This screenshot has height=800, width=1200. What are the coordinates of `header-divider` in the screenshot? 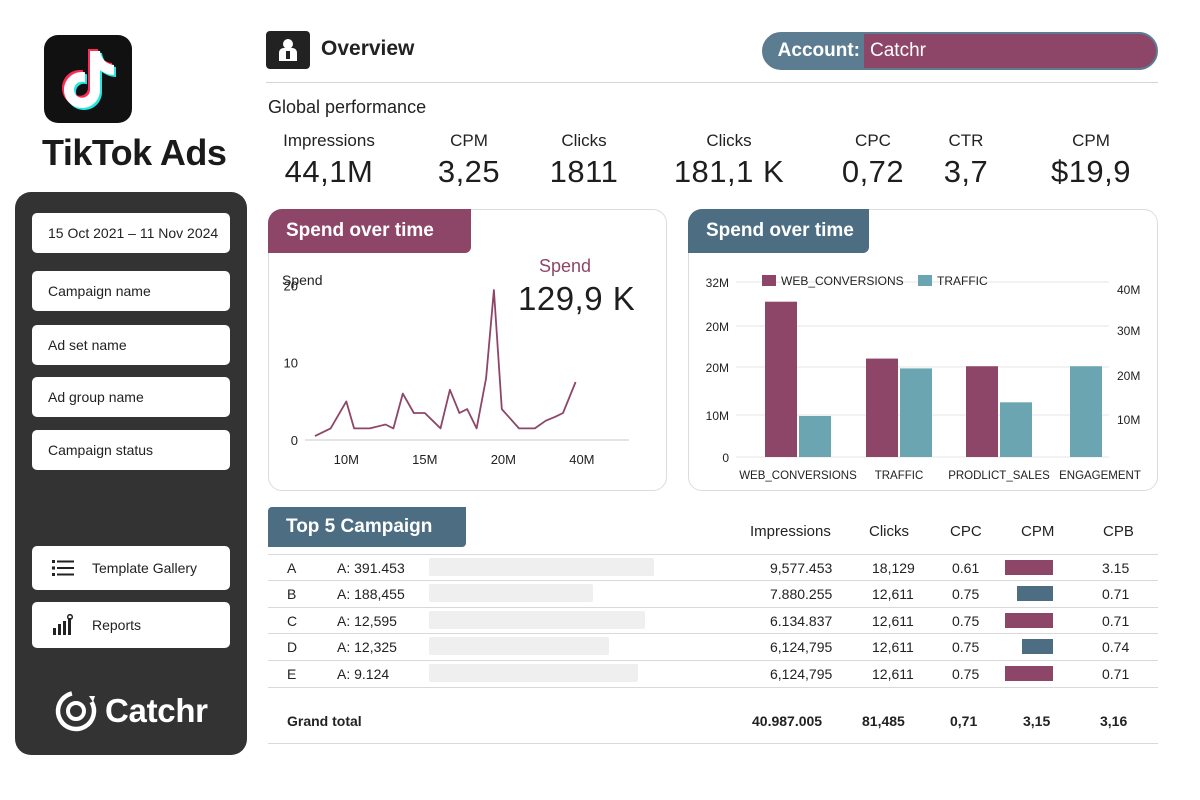 It's located at (712, 82).